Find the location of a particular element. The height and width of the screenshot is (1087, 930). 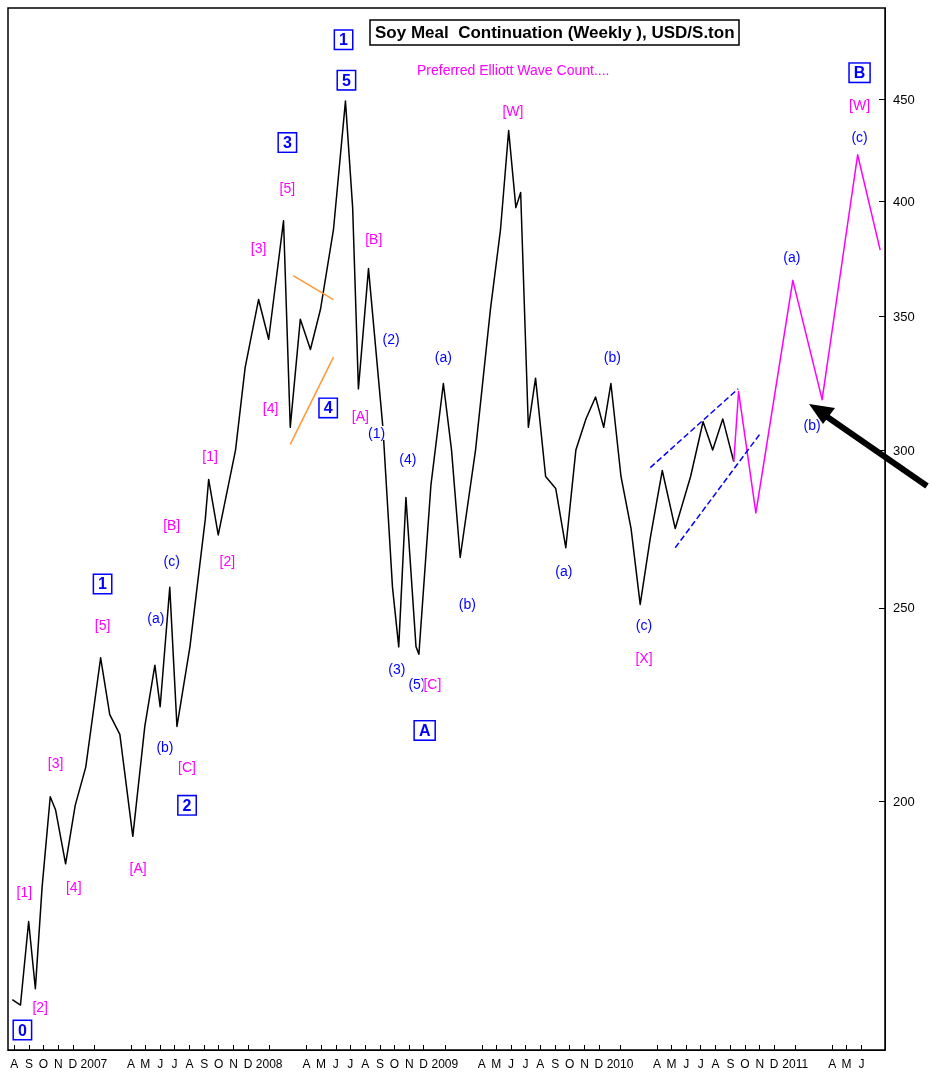

y-tick-label: 300 is located at coordinates (904, 450).